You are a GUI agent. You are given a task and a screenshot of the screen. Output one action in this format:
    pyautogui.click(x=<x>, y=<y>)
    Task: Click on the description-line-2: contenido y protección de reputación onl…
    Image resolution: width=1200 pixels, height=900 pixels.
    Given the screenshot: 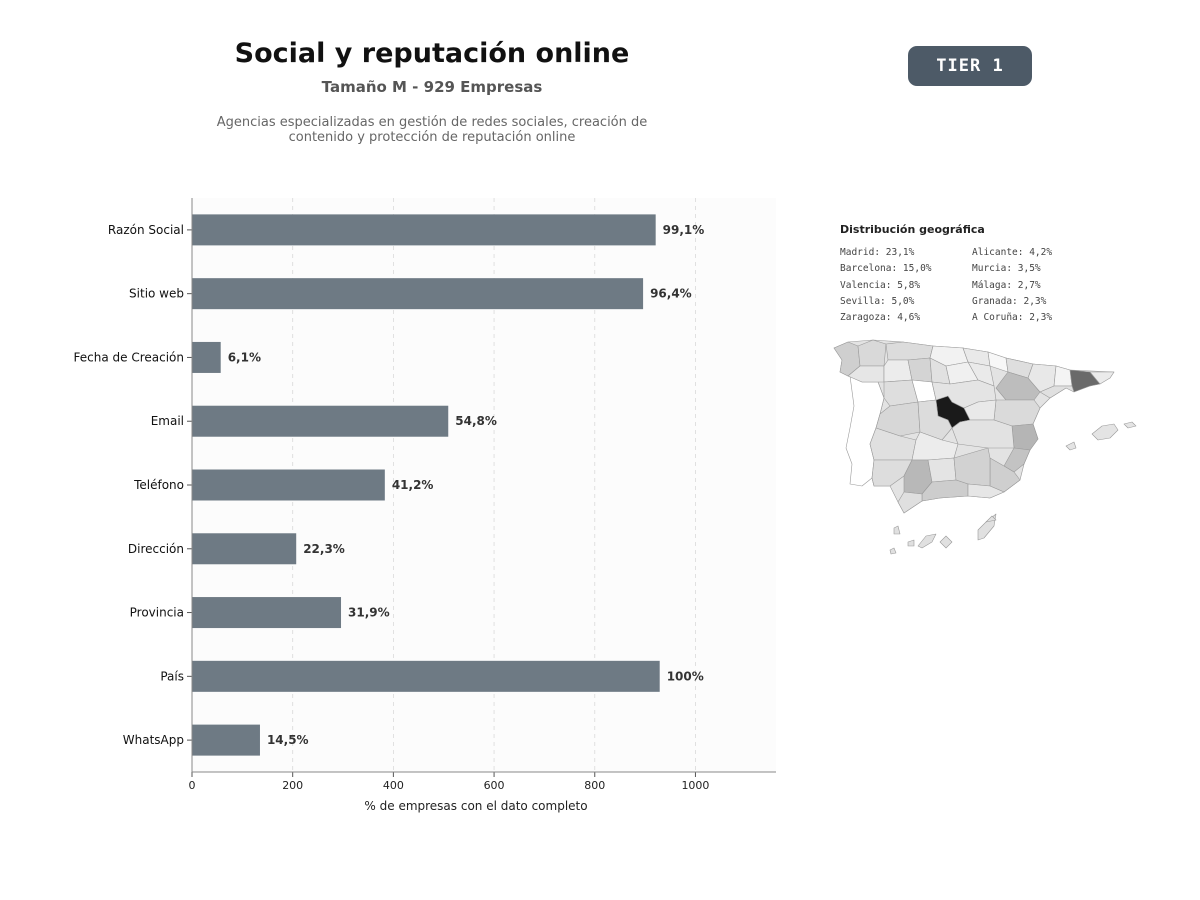 What is the action you would take?
    pyautogui.click(x=432, y=137)
    